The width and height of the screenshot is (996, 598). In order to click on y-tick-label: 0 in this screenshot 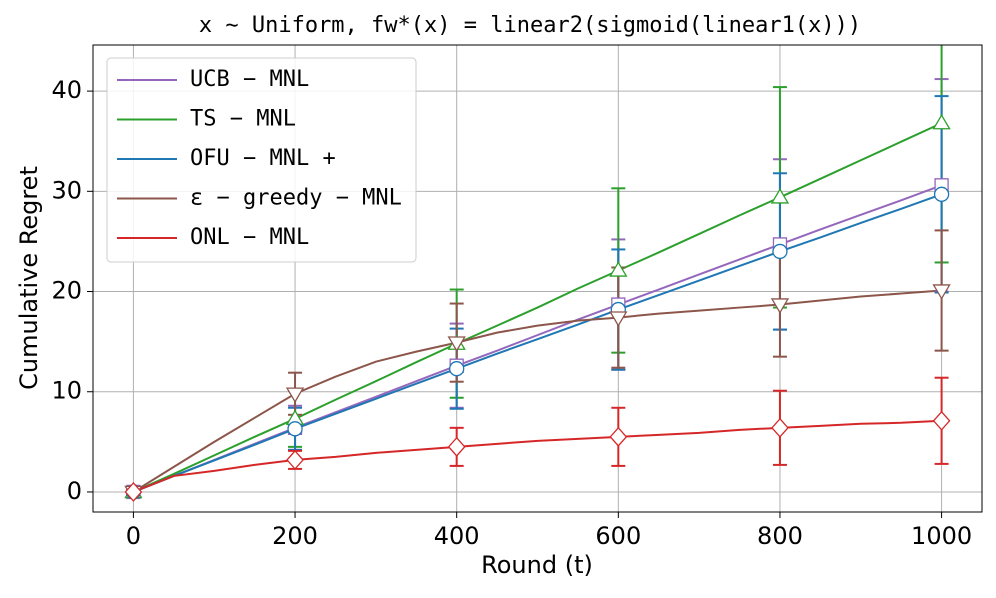, I will do `click(74, 491)`.